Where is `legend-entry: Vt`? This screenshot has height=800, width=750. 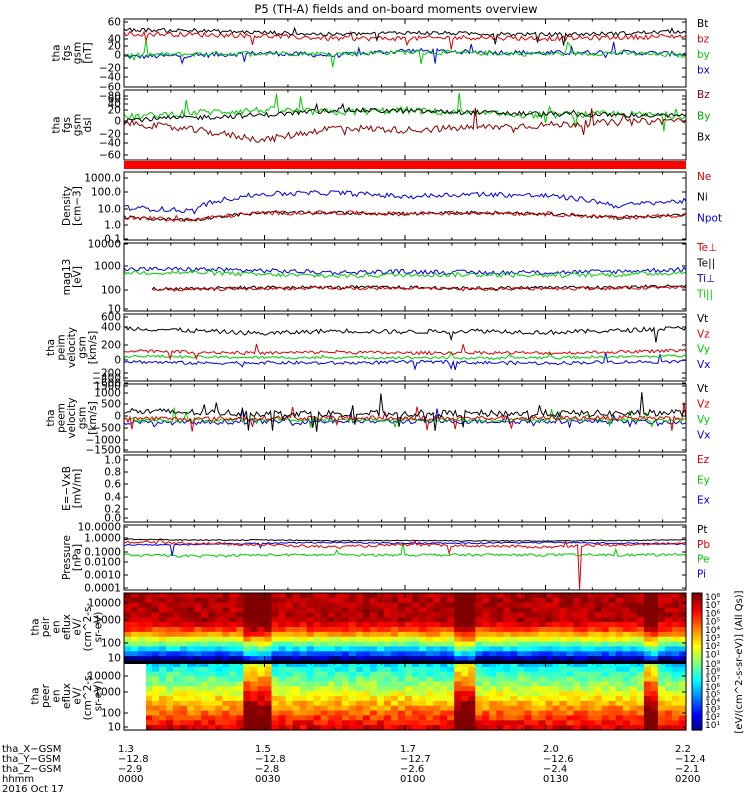
legend-entry: Vt is located at coordinates (702, 389).